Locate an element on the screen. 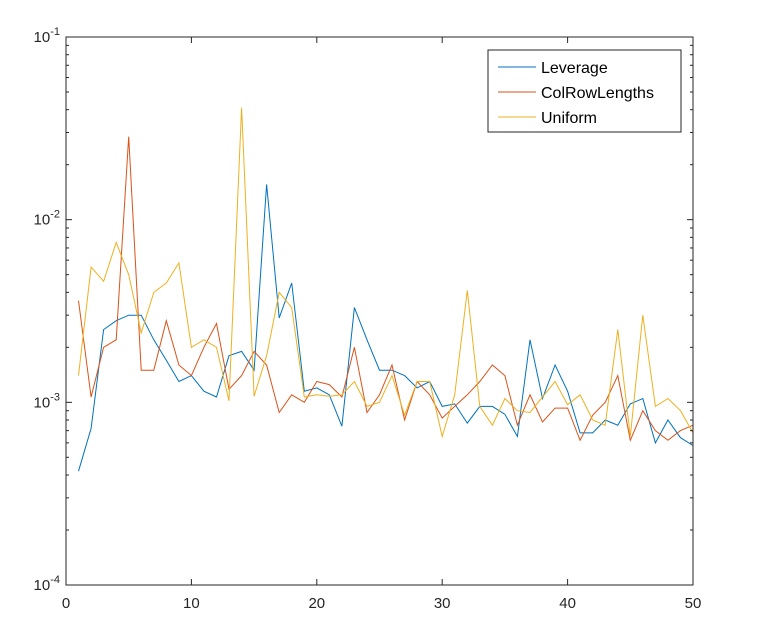  legend-label-uniform: Uniform is located at coordinates (569, 118).